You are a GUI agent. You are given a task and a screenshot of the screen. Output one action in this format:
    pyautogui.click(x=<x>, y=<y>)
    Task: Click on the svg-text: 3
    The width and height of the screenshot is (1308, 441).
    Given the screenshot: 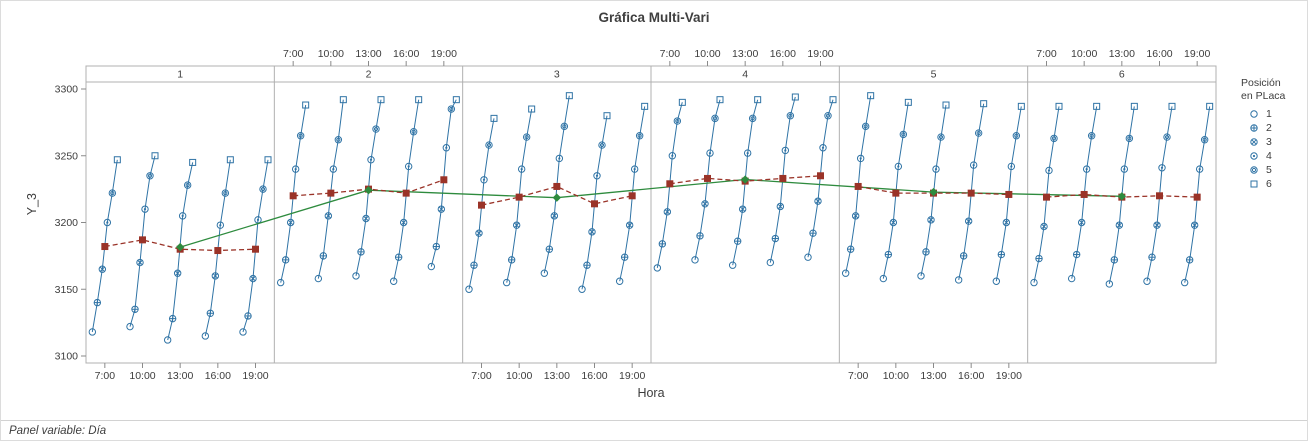 What is the action you would take?
    pyautogui.click(x=557, y=75)
    